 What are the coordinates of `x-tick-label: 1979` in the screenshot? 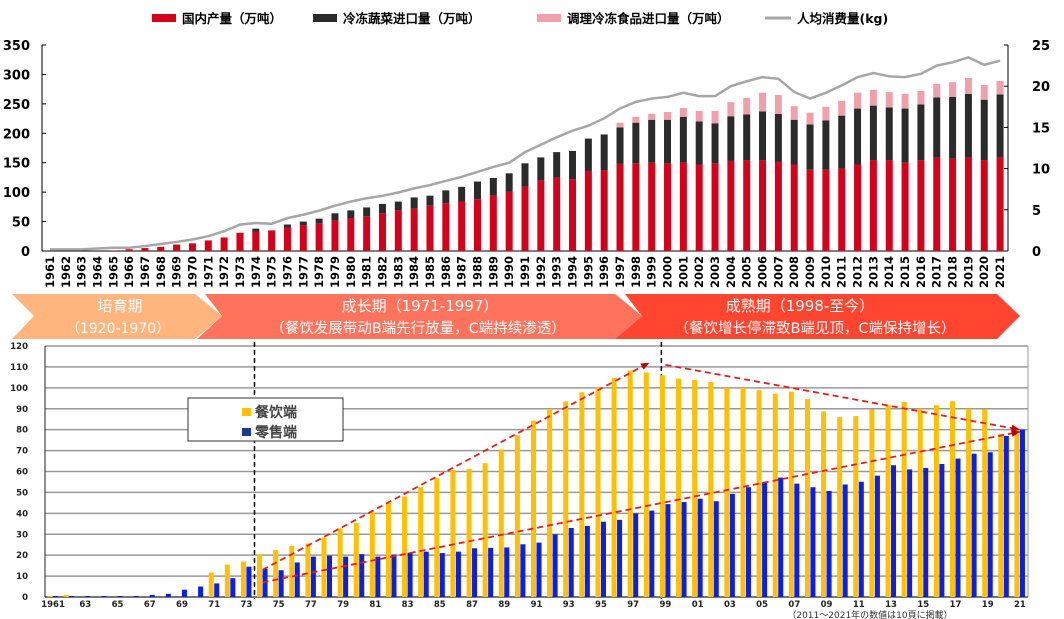 It's located at (335, 272).